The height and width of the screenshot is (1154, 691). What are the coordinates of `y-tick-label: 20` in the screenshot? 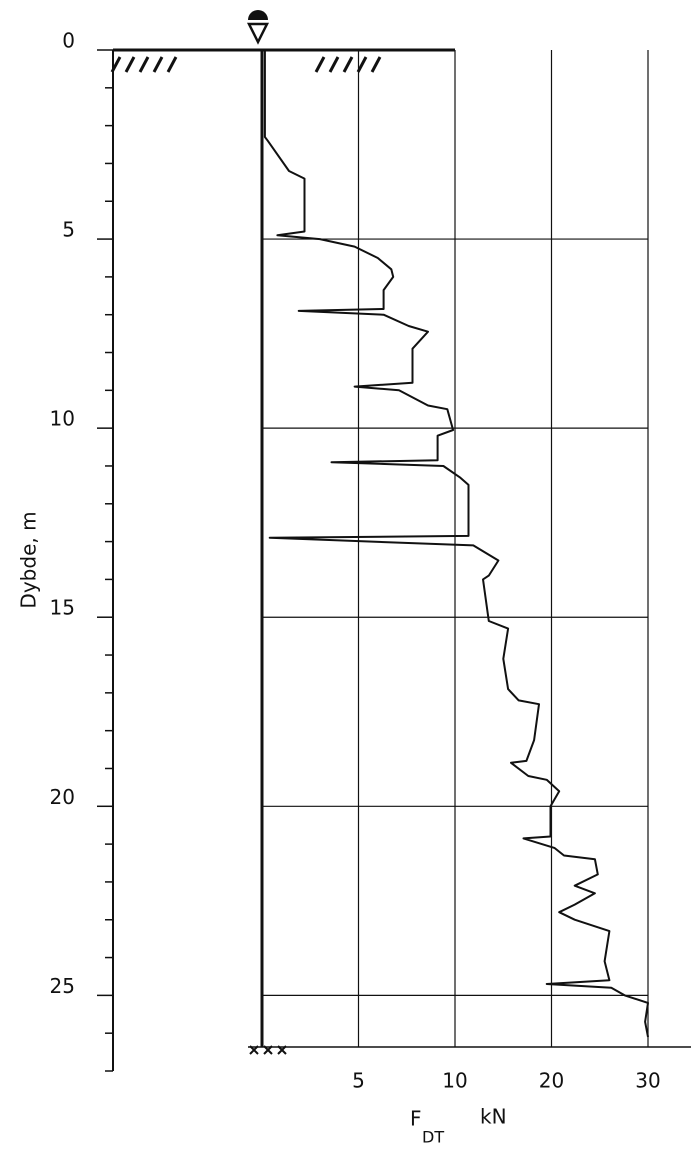 It's located at (62, 797).